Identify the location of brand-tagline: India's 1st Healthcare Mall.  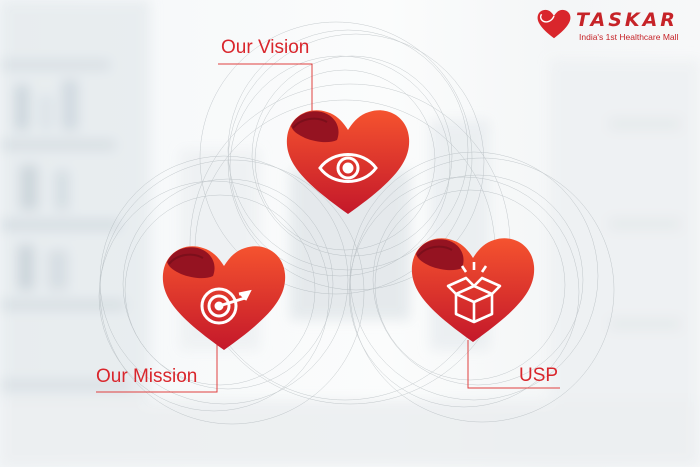
(629, 37).